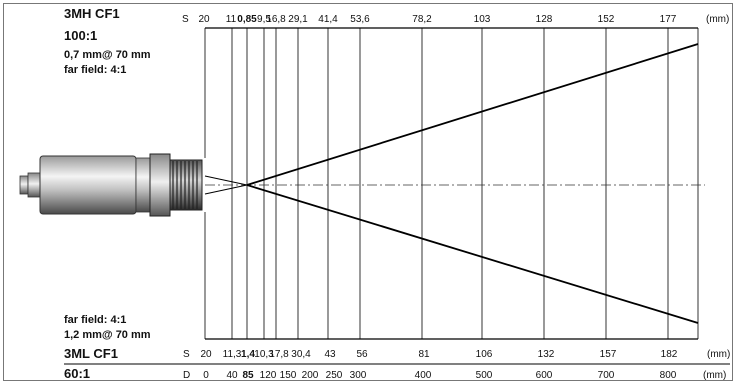 The height and width of the screenshot is (386, 738). I want to click on scale-value: 600, so click(544, 375).